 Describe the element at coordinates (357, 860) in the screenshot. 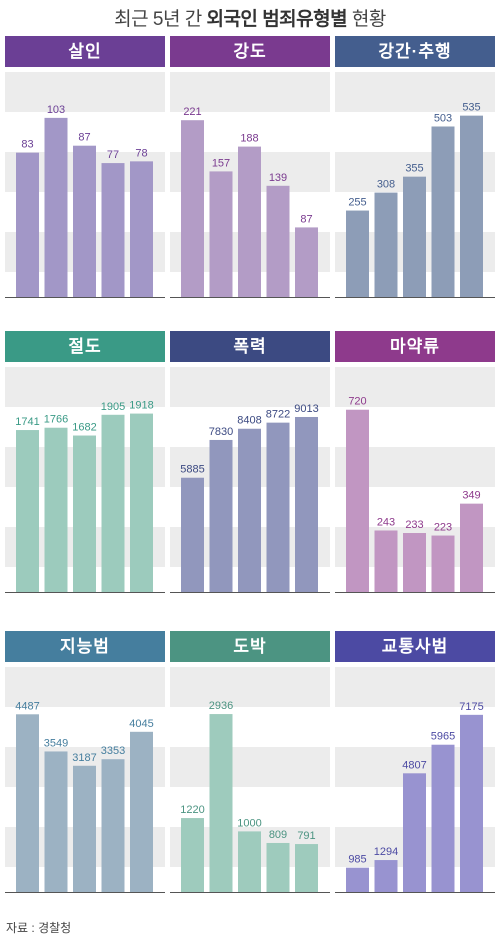

I see `data-label: 985` at that location.